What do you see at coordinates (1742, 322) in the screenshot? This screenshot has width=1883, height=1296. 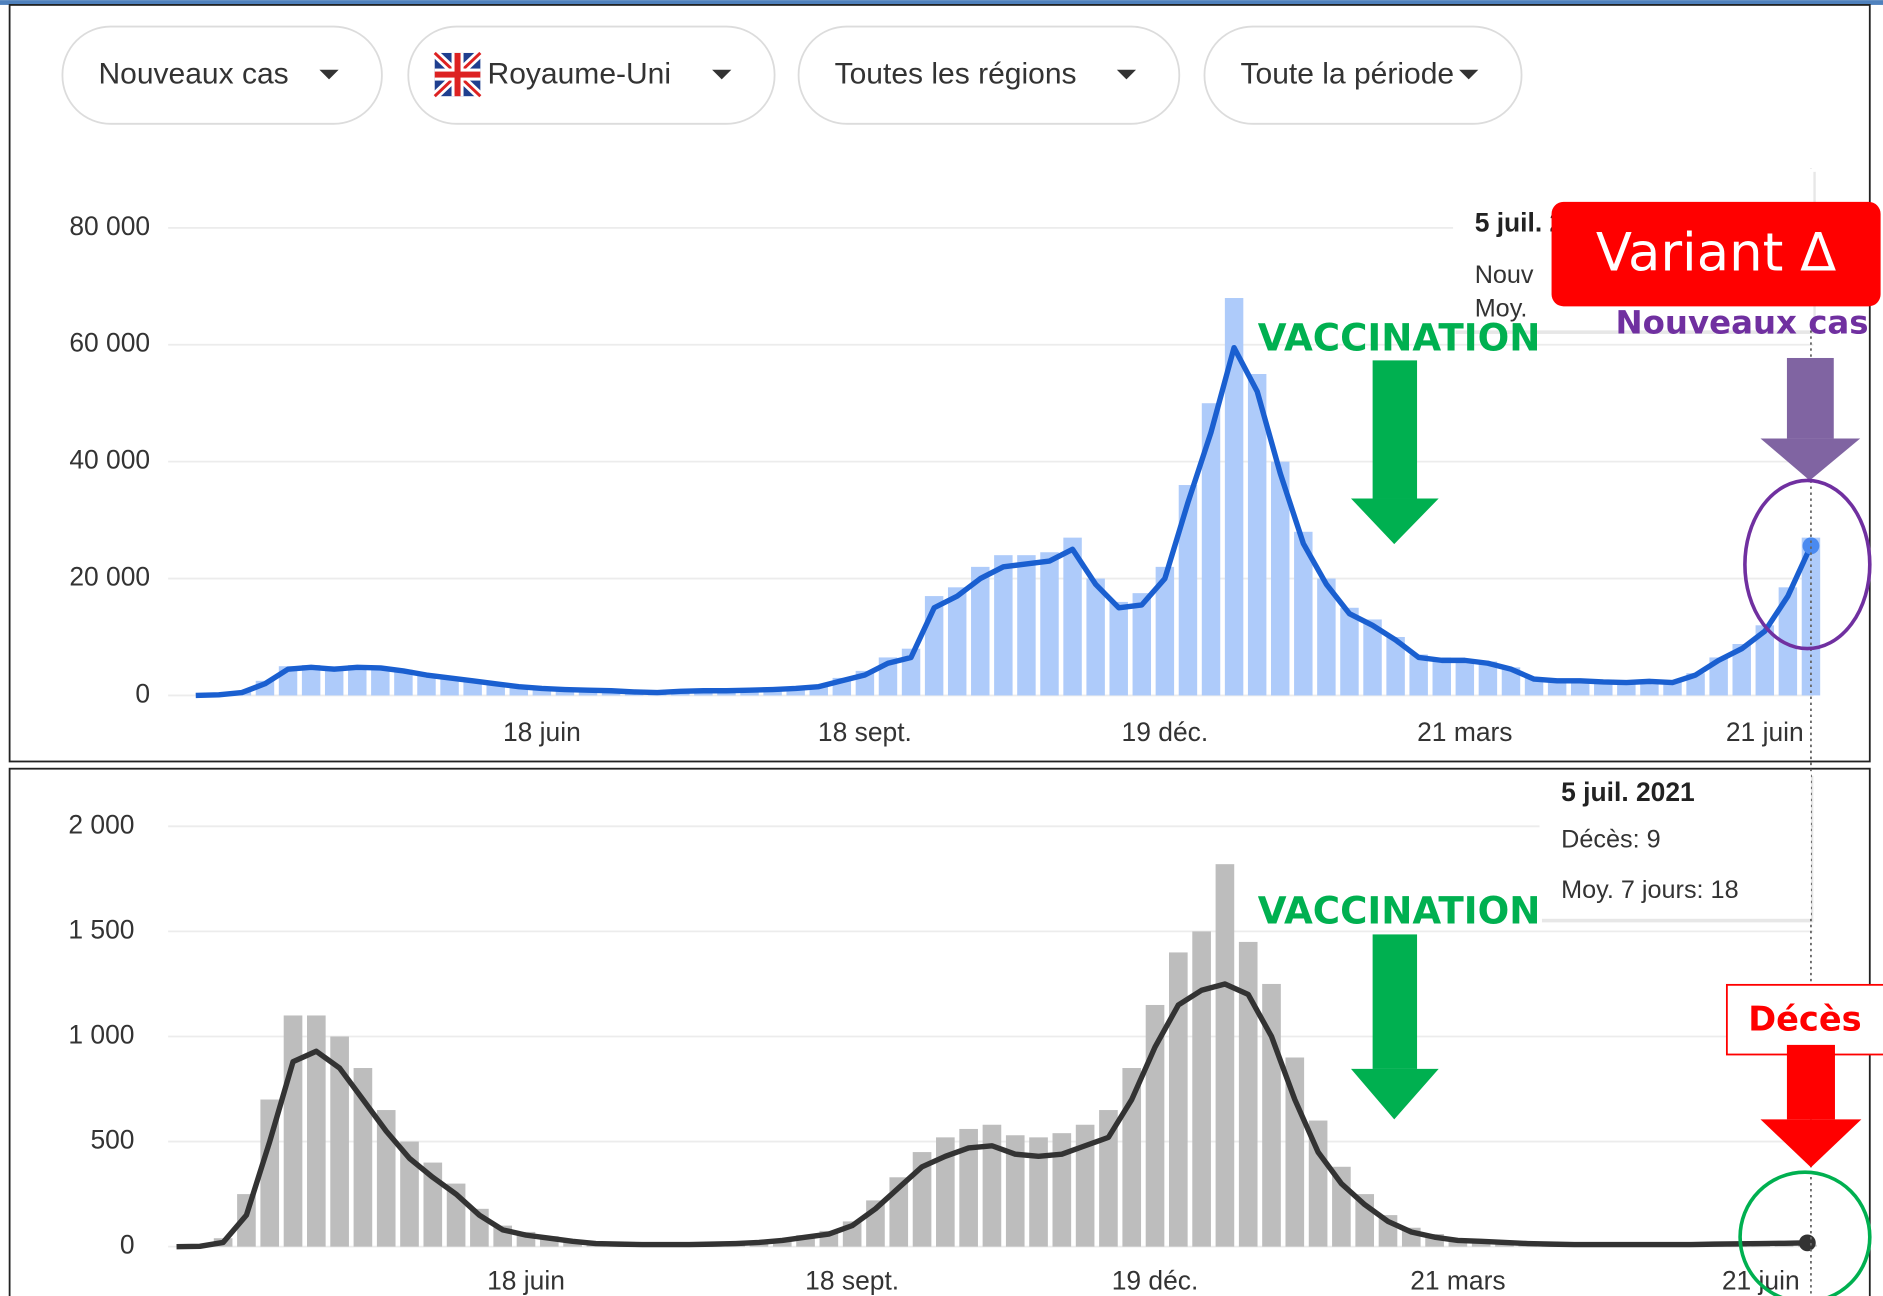 I see `marker-label: Nouveaux cas` at bounding box center [1742, 322].